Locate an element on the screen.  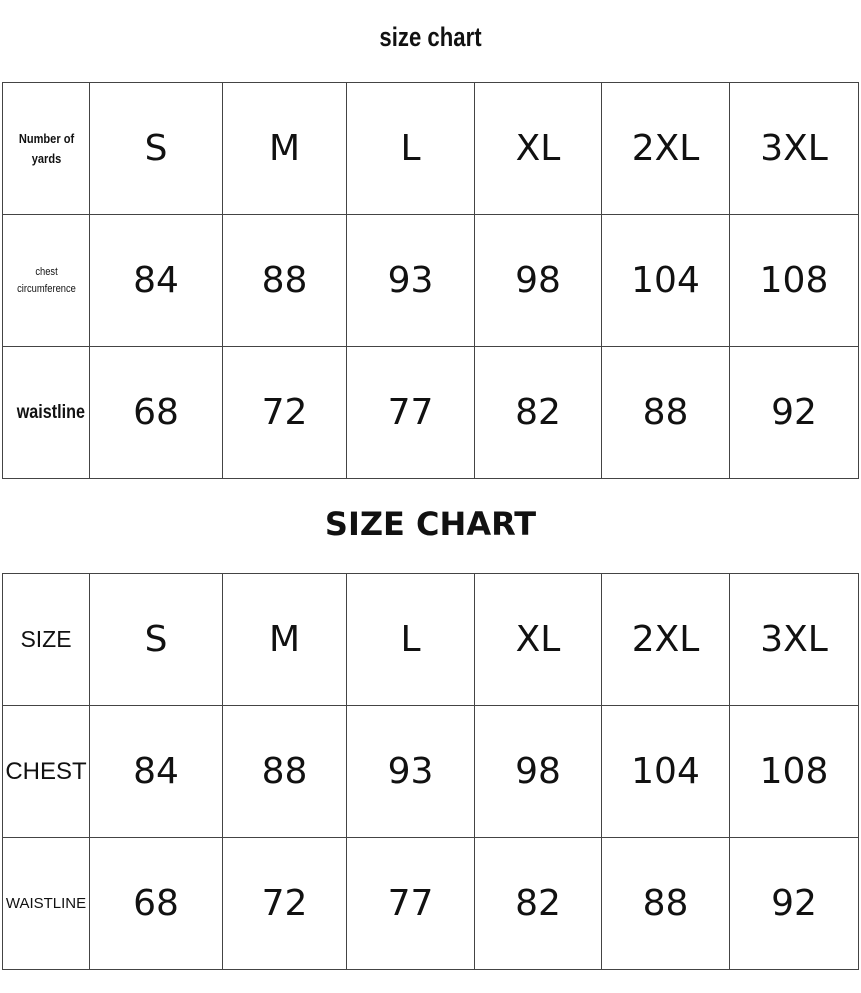
table-row: chest circumference 84 88 93 98 104 108 is located at coordinates (431, 280).